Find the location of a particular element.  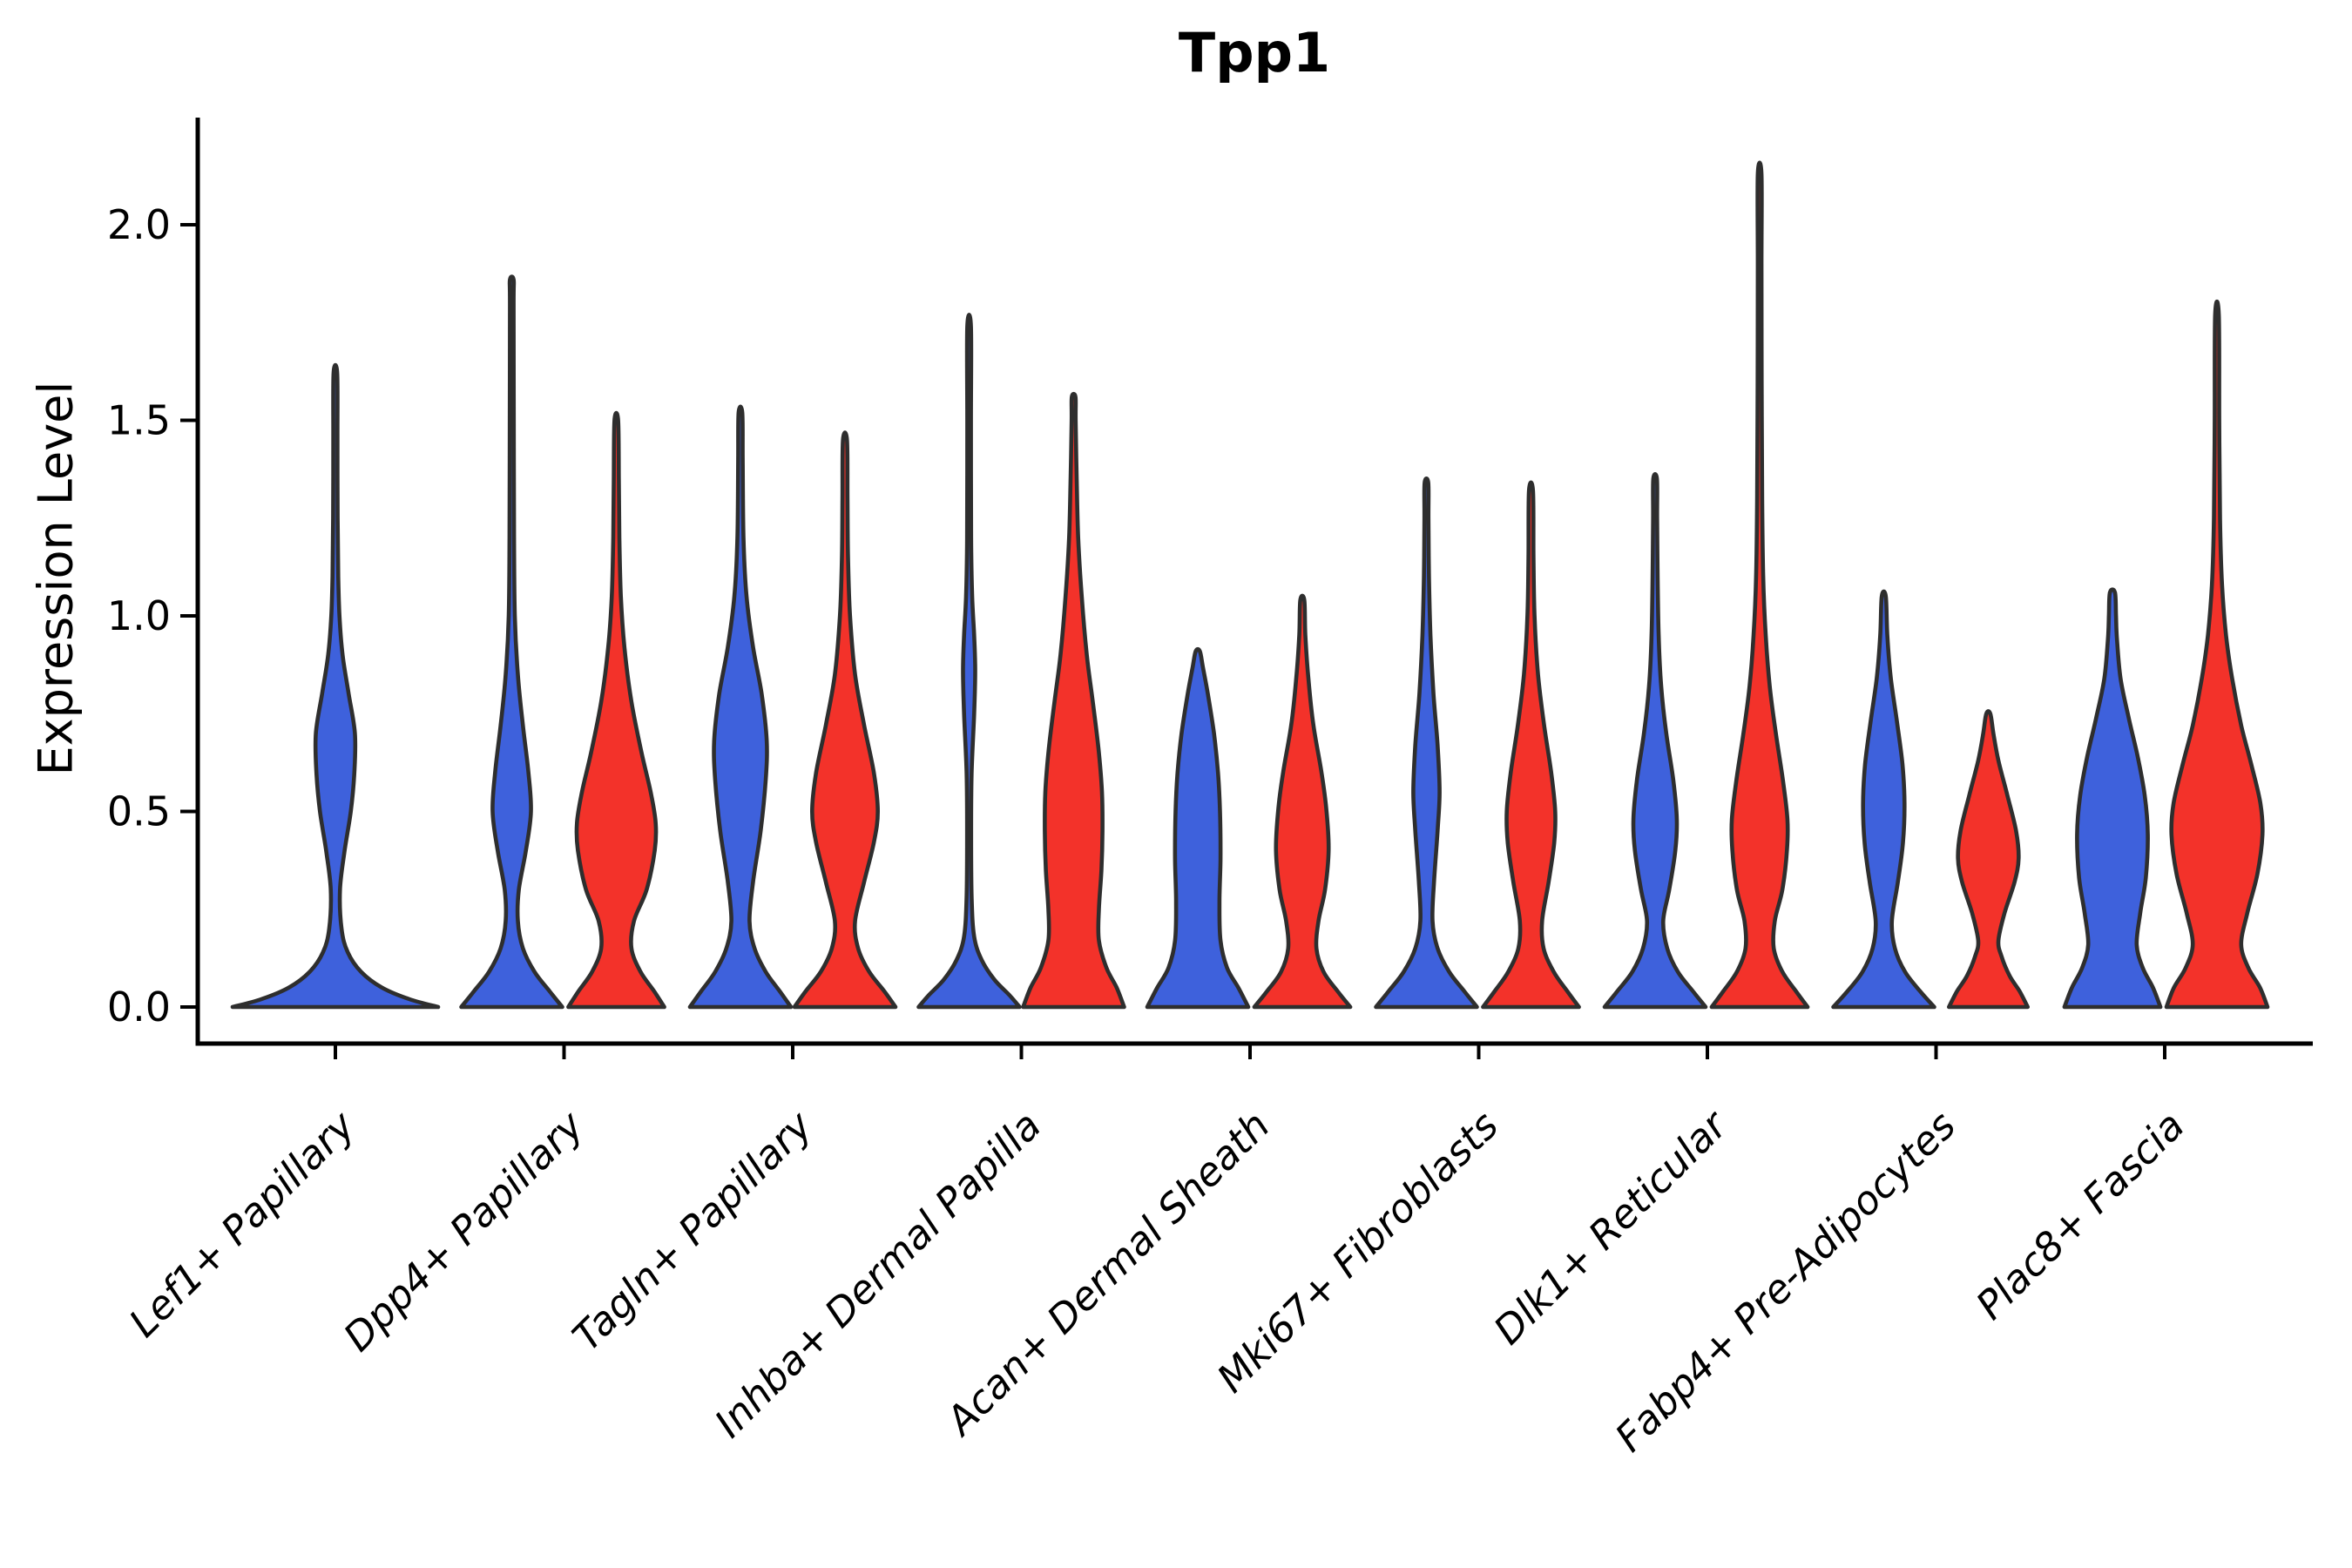

y-tick-label: 1.5 is located at coordinates (139, 420).